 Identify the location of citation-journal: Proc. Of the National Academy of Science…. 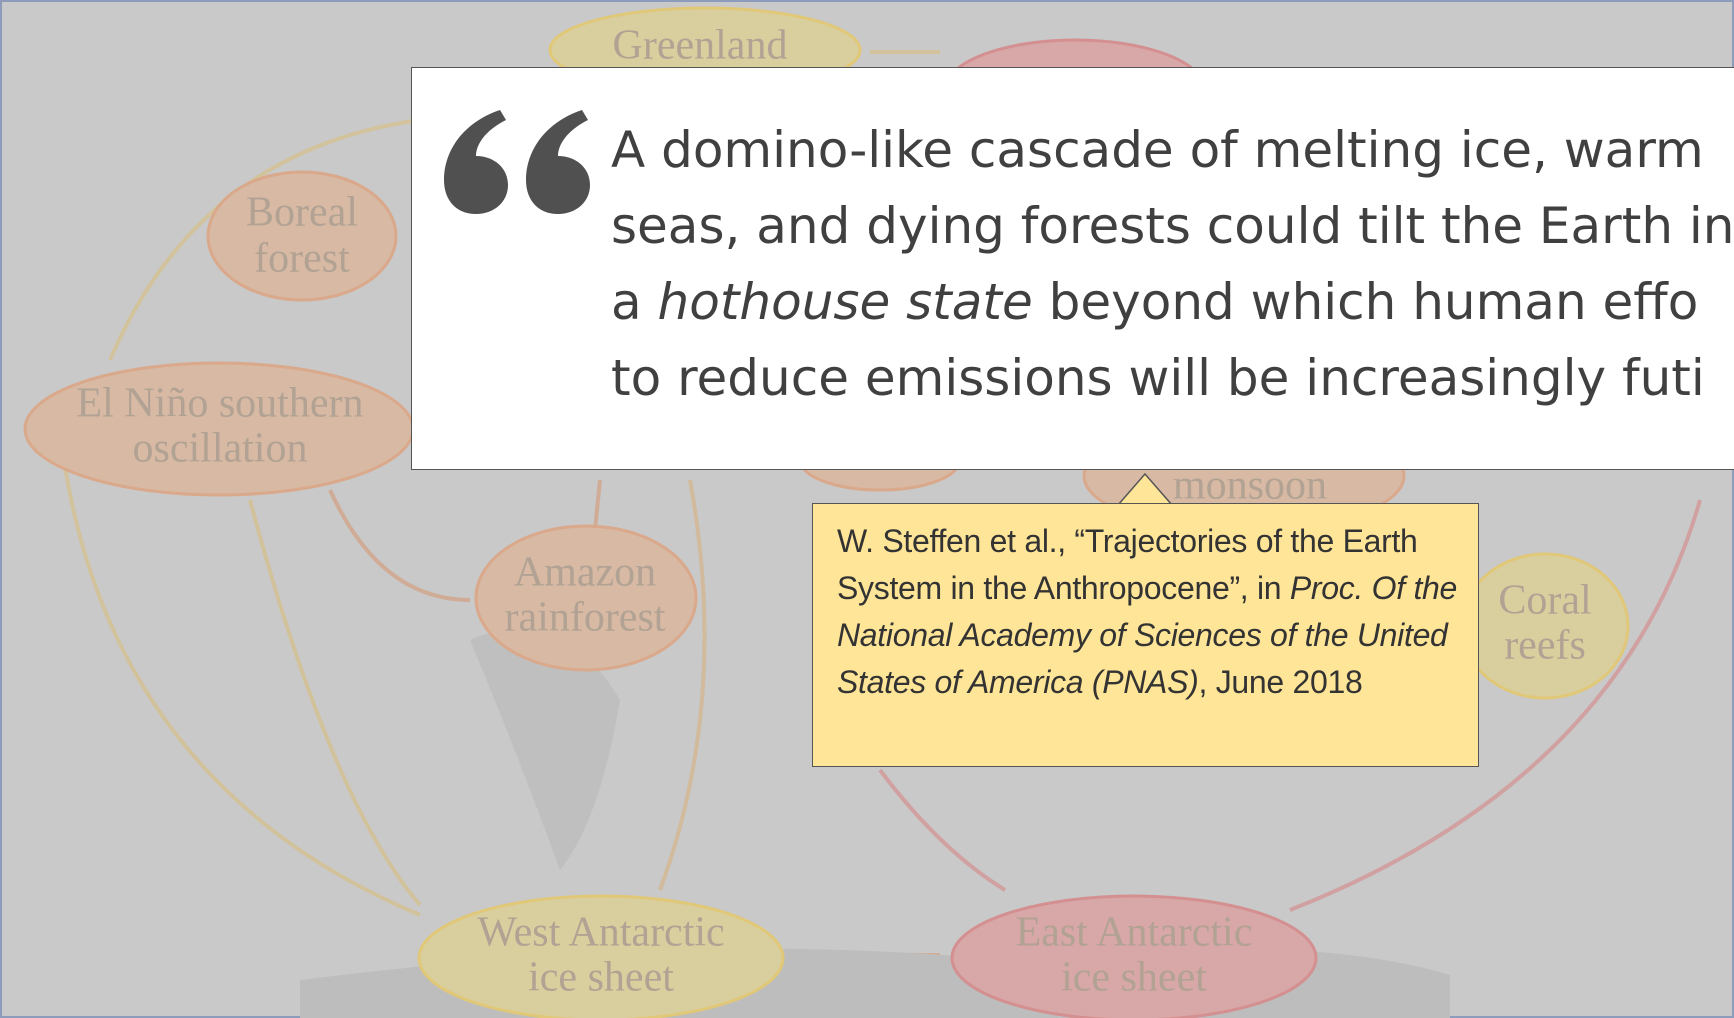
(1147, 635).